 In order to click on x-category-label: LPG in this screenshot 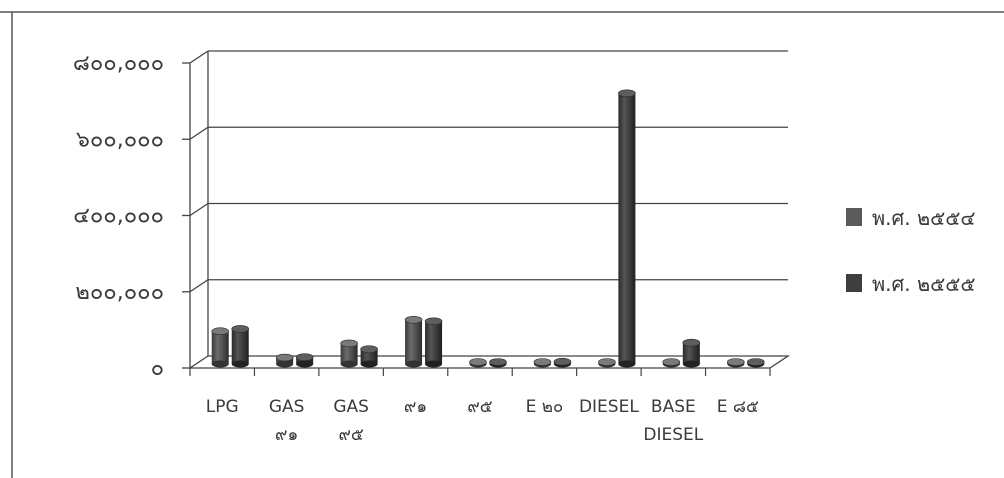, I will do `click(222, 407)`.